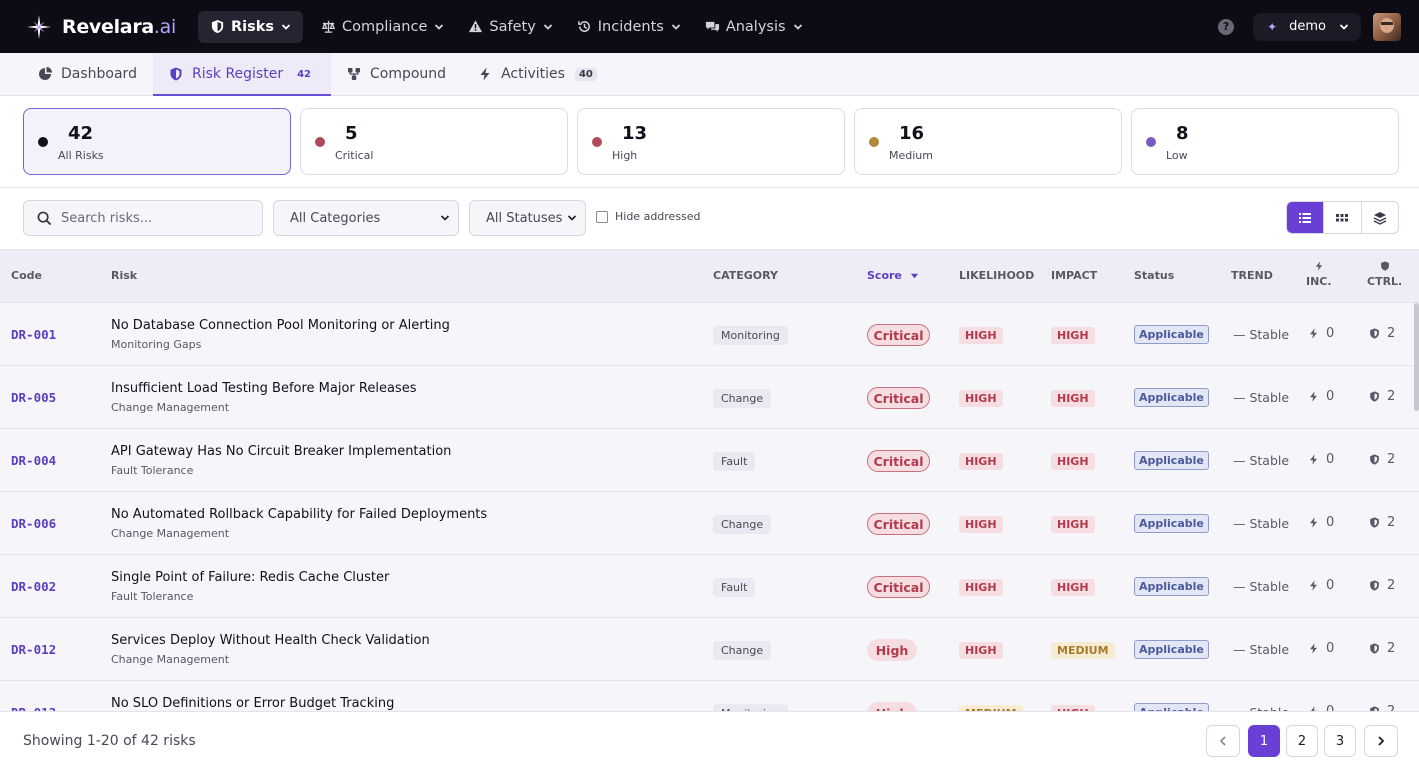  I want to click on network-icon, so click(354, 74).